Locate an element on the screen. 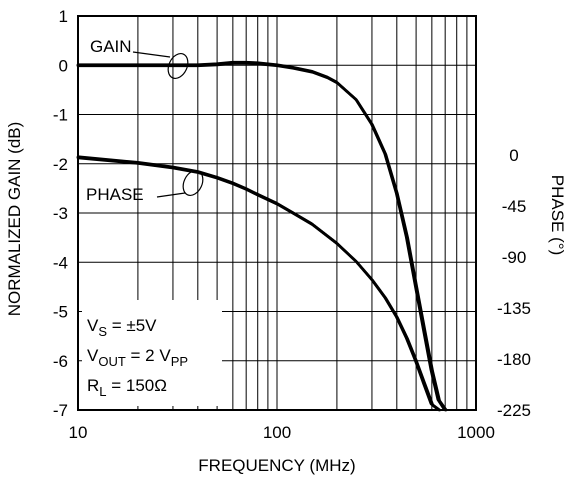  supply-voltage-annotation: VS = ±5V is located at coordinates (122, 327).